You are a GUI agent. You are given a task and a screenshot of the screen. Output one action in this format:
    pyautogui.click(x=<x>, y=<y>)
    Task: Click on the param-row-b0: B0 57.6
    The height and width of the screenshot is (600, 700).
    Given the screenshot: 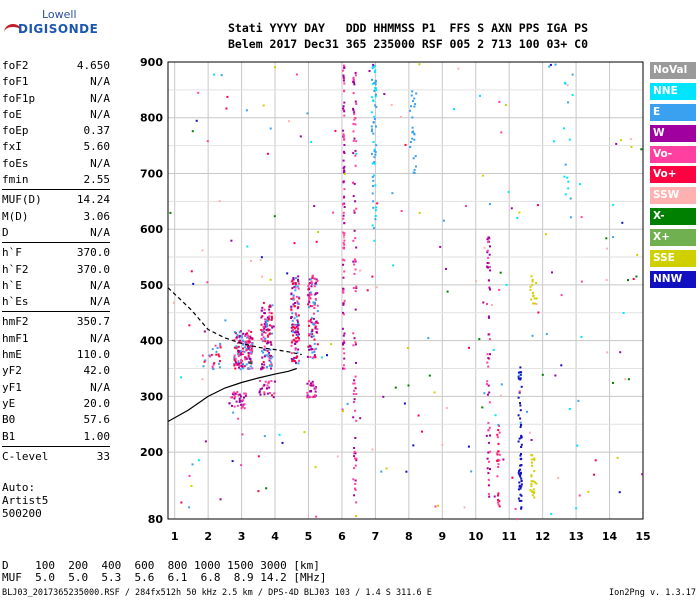 What is the action you would take?
    pyautogui.click(x=56, y=420)
    